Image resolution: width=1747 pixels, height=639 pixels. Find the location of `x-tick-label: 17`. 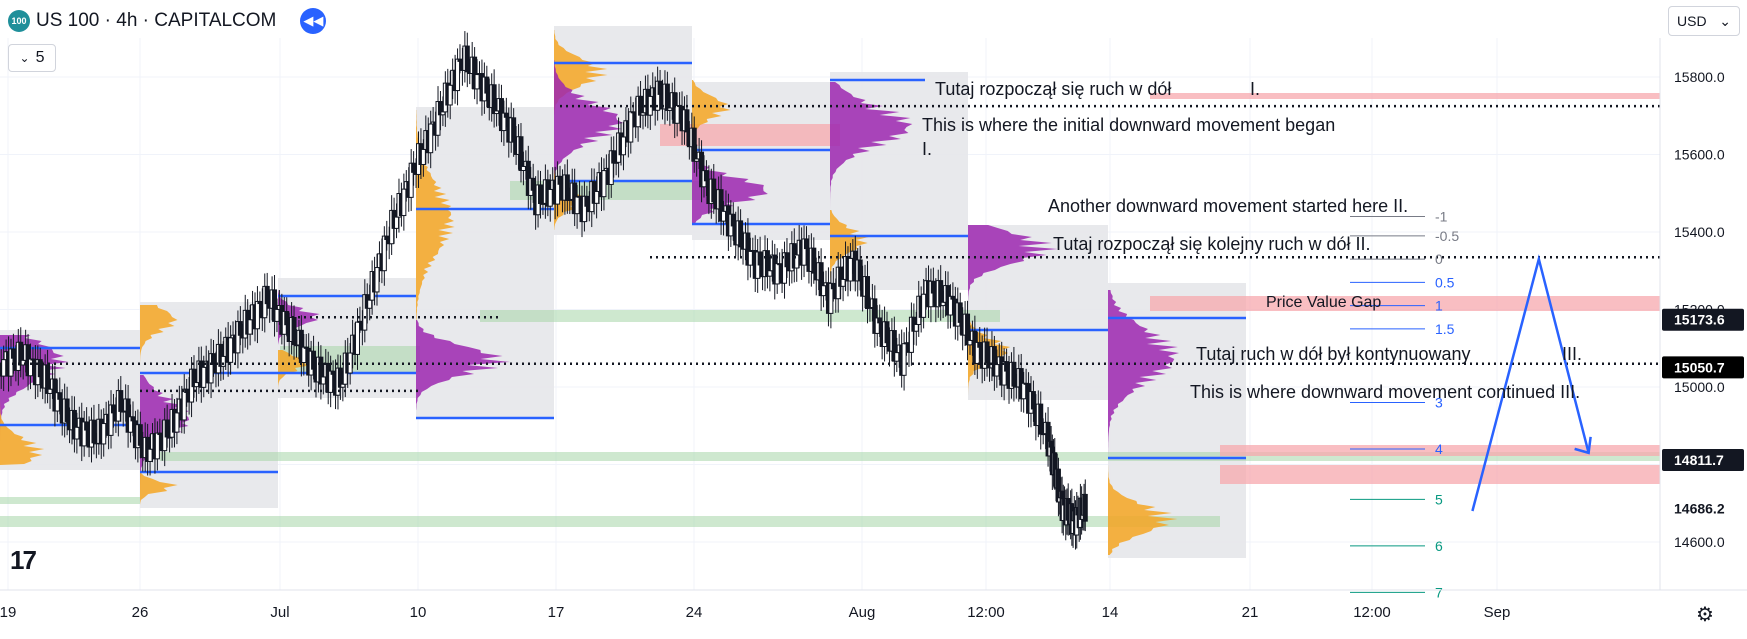

x-tick-label: 17 is located at coordinates (556, 612).